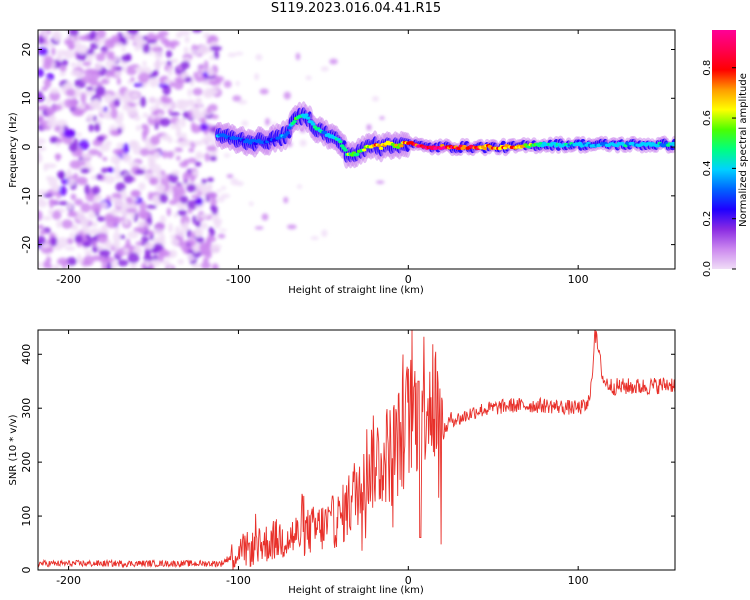 The height and width of the screenshot is (600, 750). What do you see at coordinates (26, 50) in the screenshot?
I see `spectrogram-y-tick-label: 20` at bounding box center [26, 50].